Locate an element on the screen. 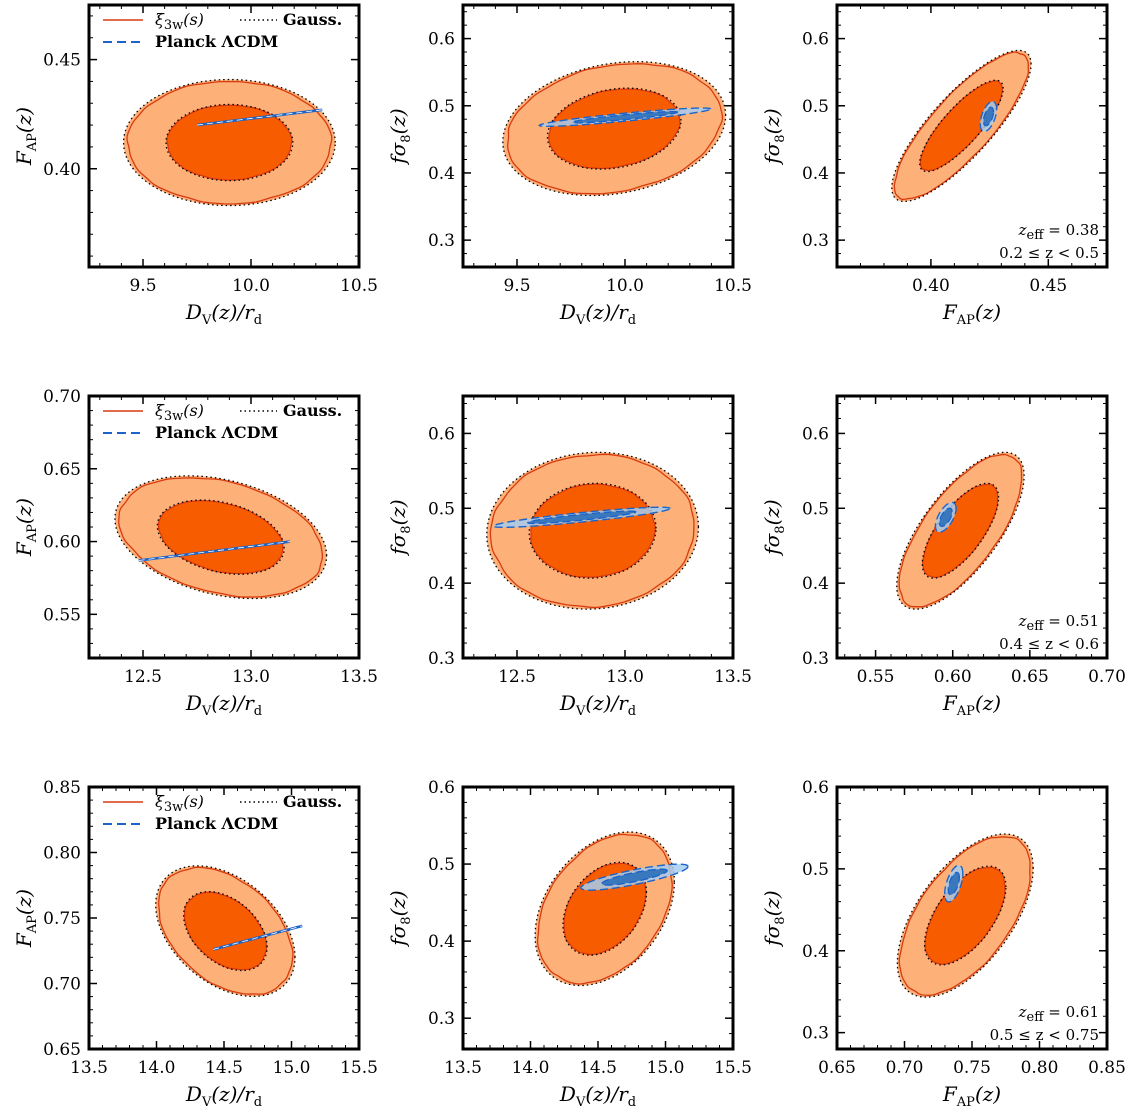 Image resolution: width=1131 pixels, height=1114 pixels. redshift-annotation: zeff = 0.510.4 ≤ z < 0.6 is located at coordinates (1049, 632).